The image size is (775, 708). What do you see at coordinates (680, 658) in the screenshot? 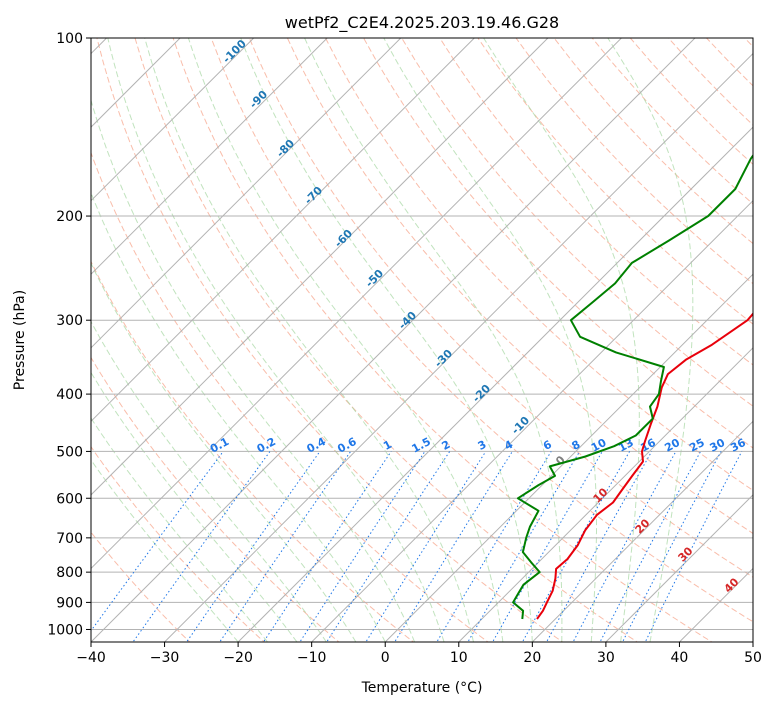
I see `x-tick-label: 40` at bounding box center [680, 658].